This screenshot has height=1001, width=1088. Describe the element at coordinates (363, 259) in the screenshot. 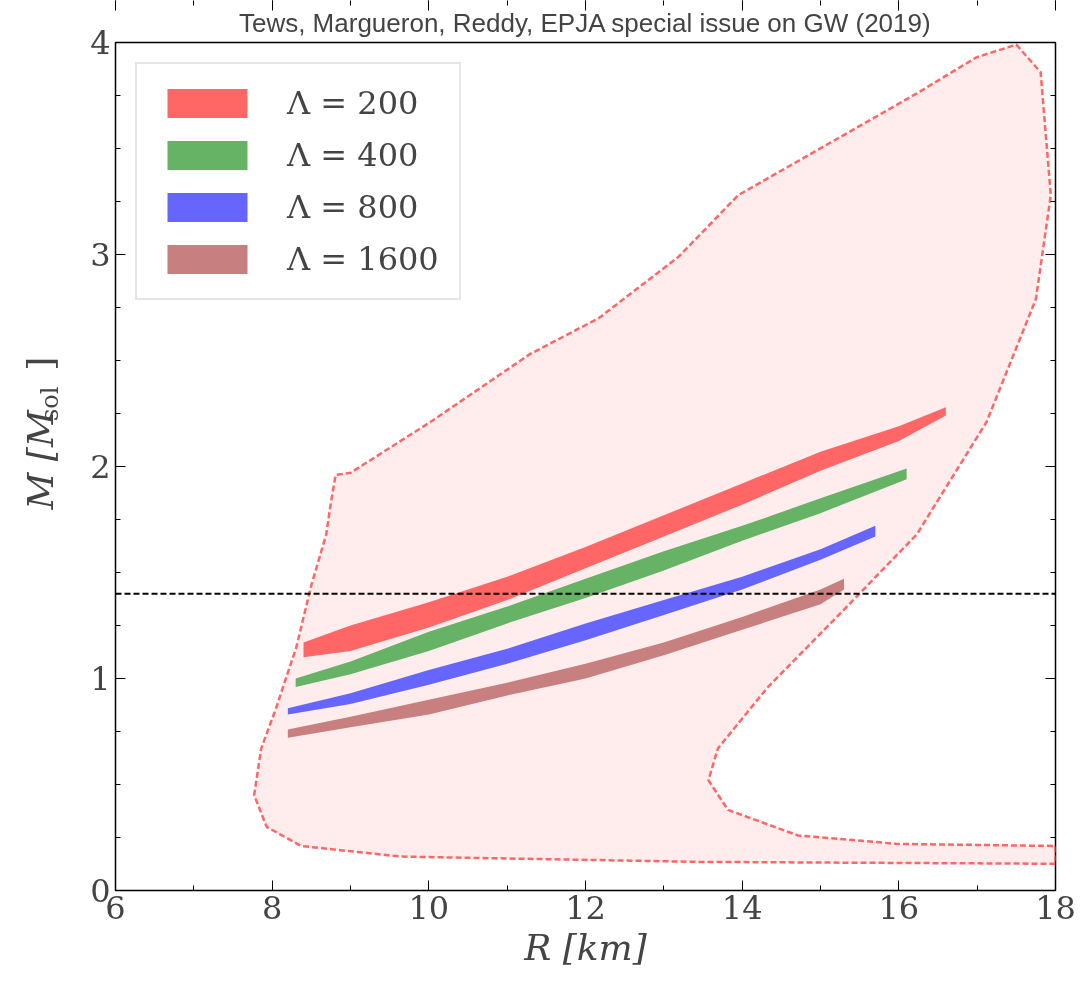

I see `legend-label: Λ = 1600` at that location.